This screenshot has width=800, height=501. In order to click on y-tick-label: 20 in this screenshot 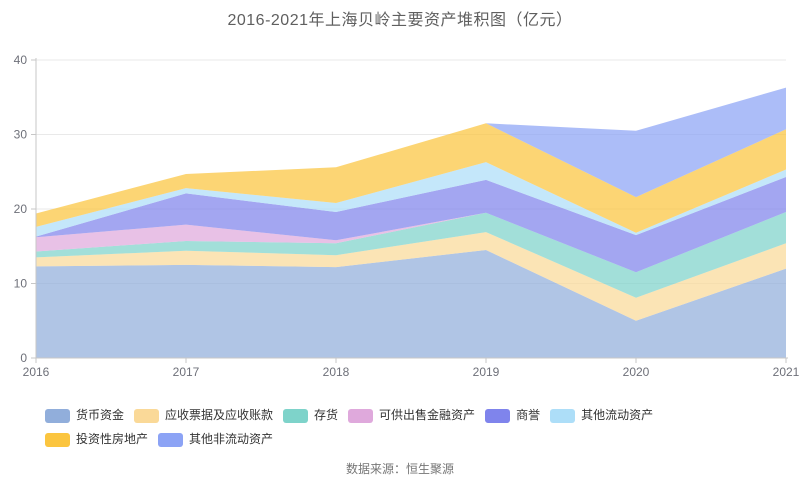, I will do `click(21, 209)`.